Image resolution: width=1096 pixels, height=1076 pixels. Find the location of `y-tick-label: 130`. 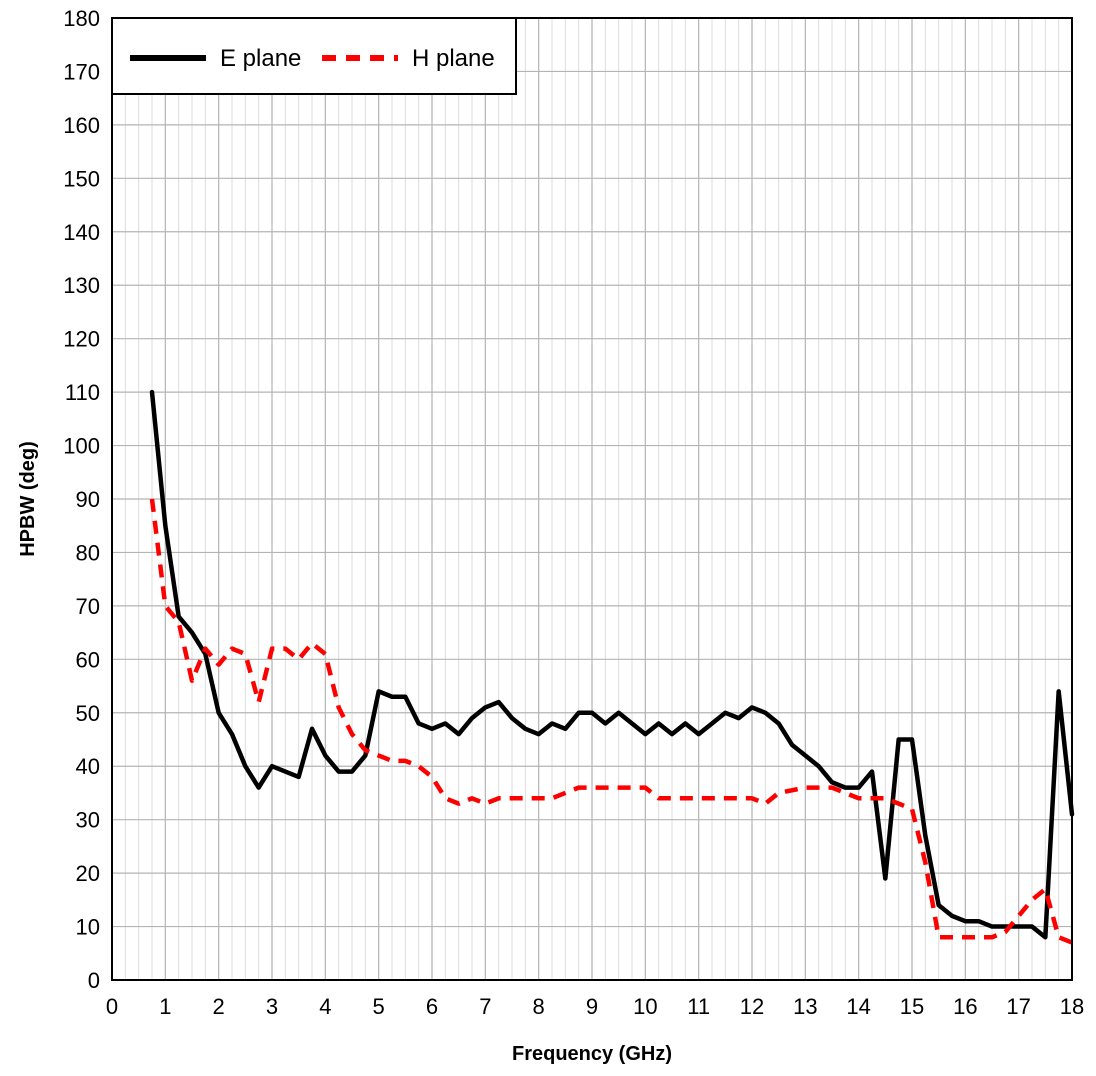

y-tick-label: 130 is located at coordinates (81, 285).